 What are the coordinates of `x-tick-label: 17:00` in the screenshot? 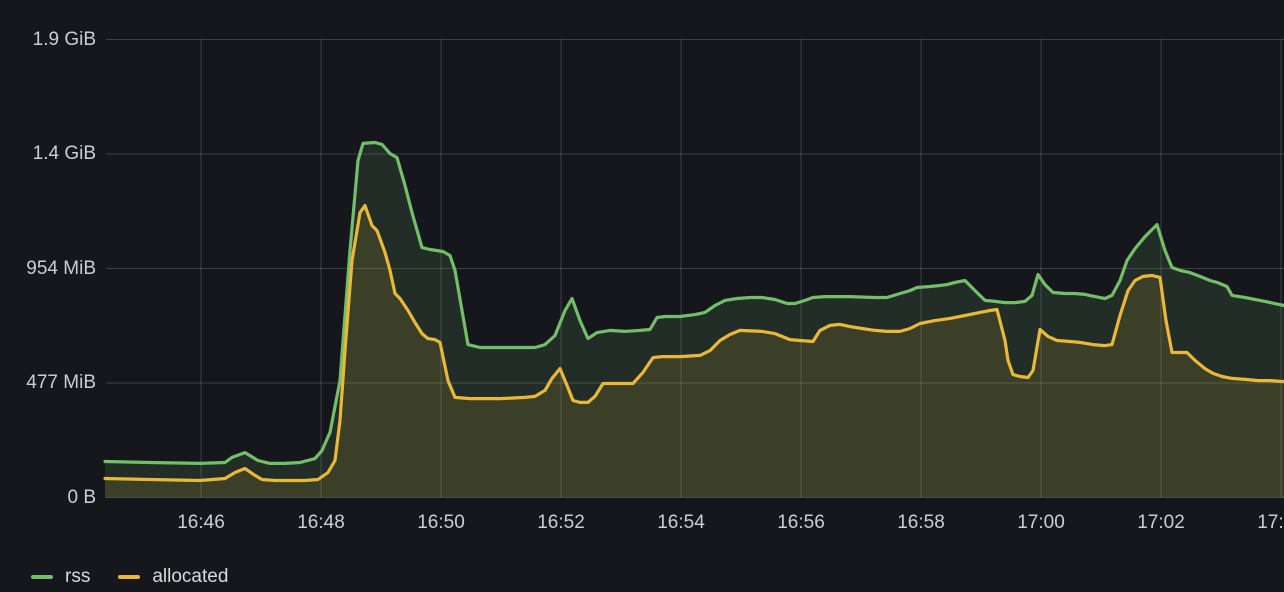 It's located at (1041, 522).